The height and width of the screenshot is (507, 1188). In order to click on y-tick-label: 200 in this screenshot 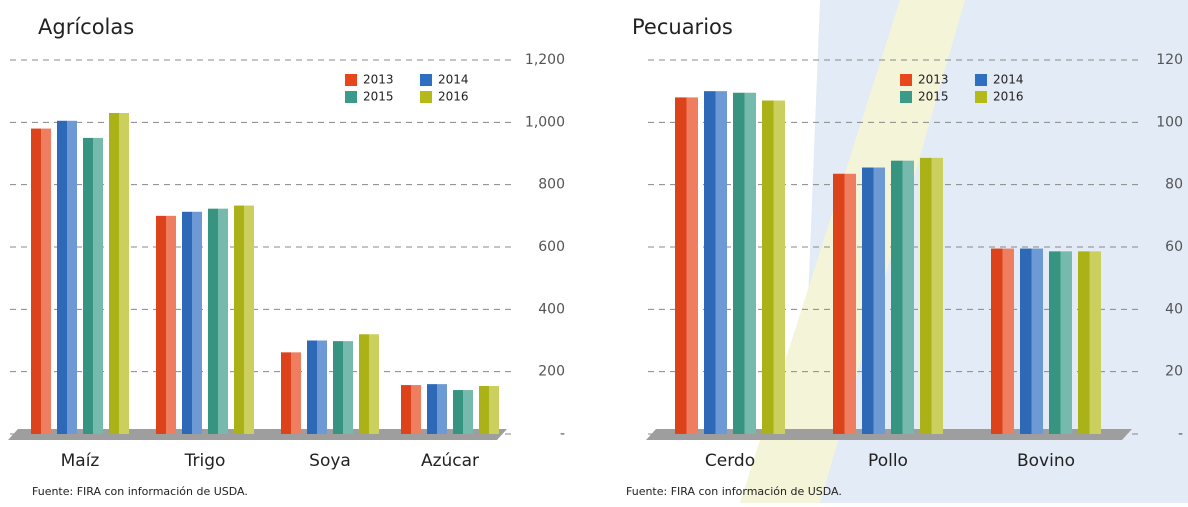, I will do `click(551, 372)`.